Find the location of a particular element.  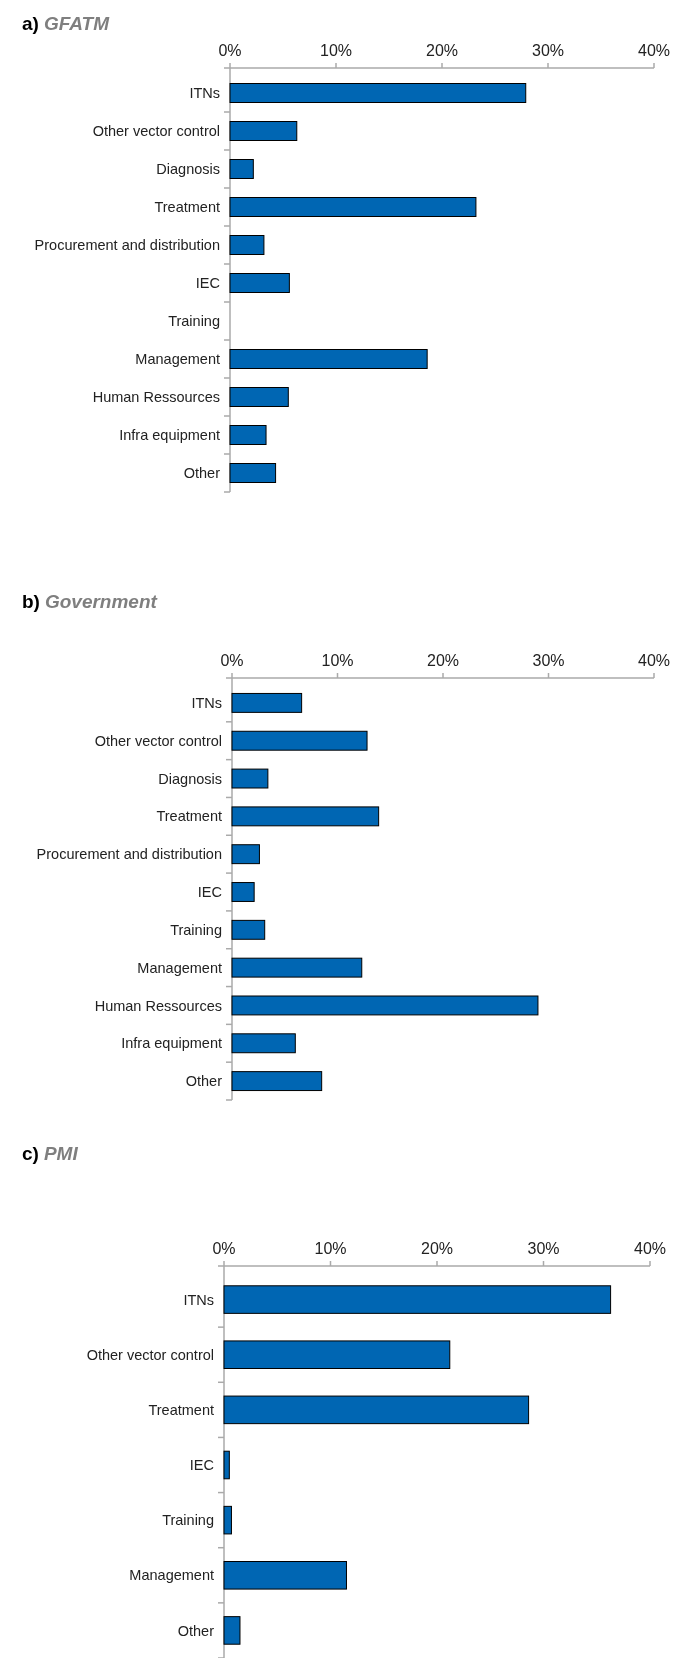

chart-title: b) Government is located at coordinates (90, 601).